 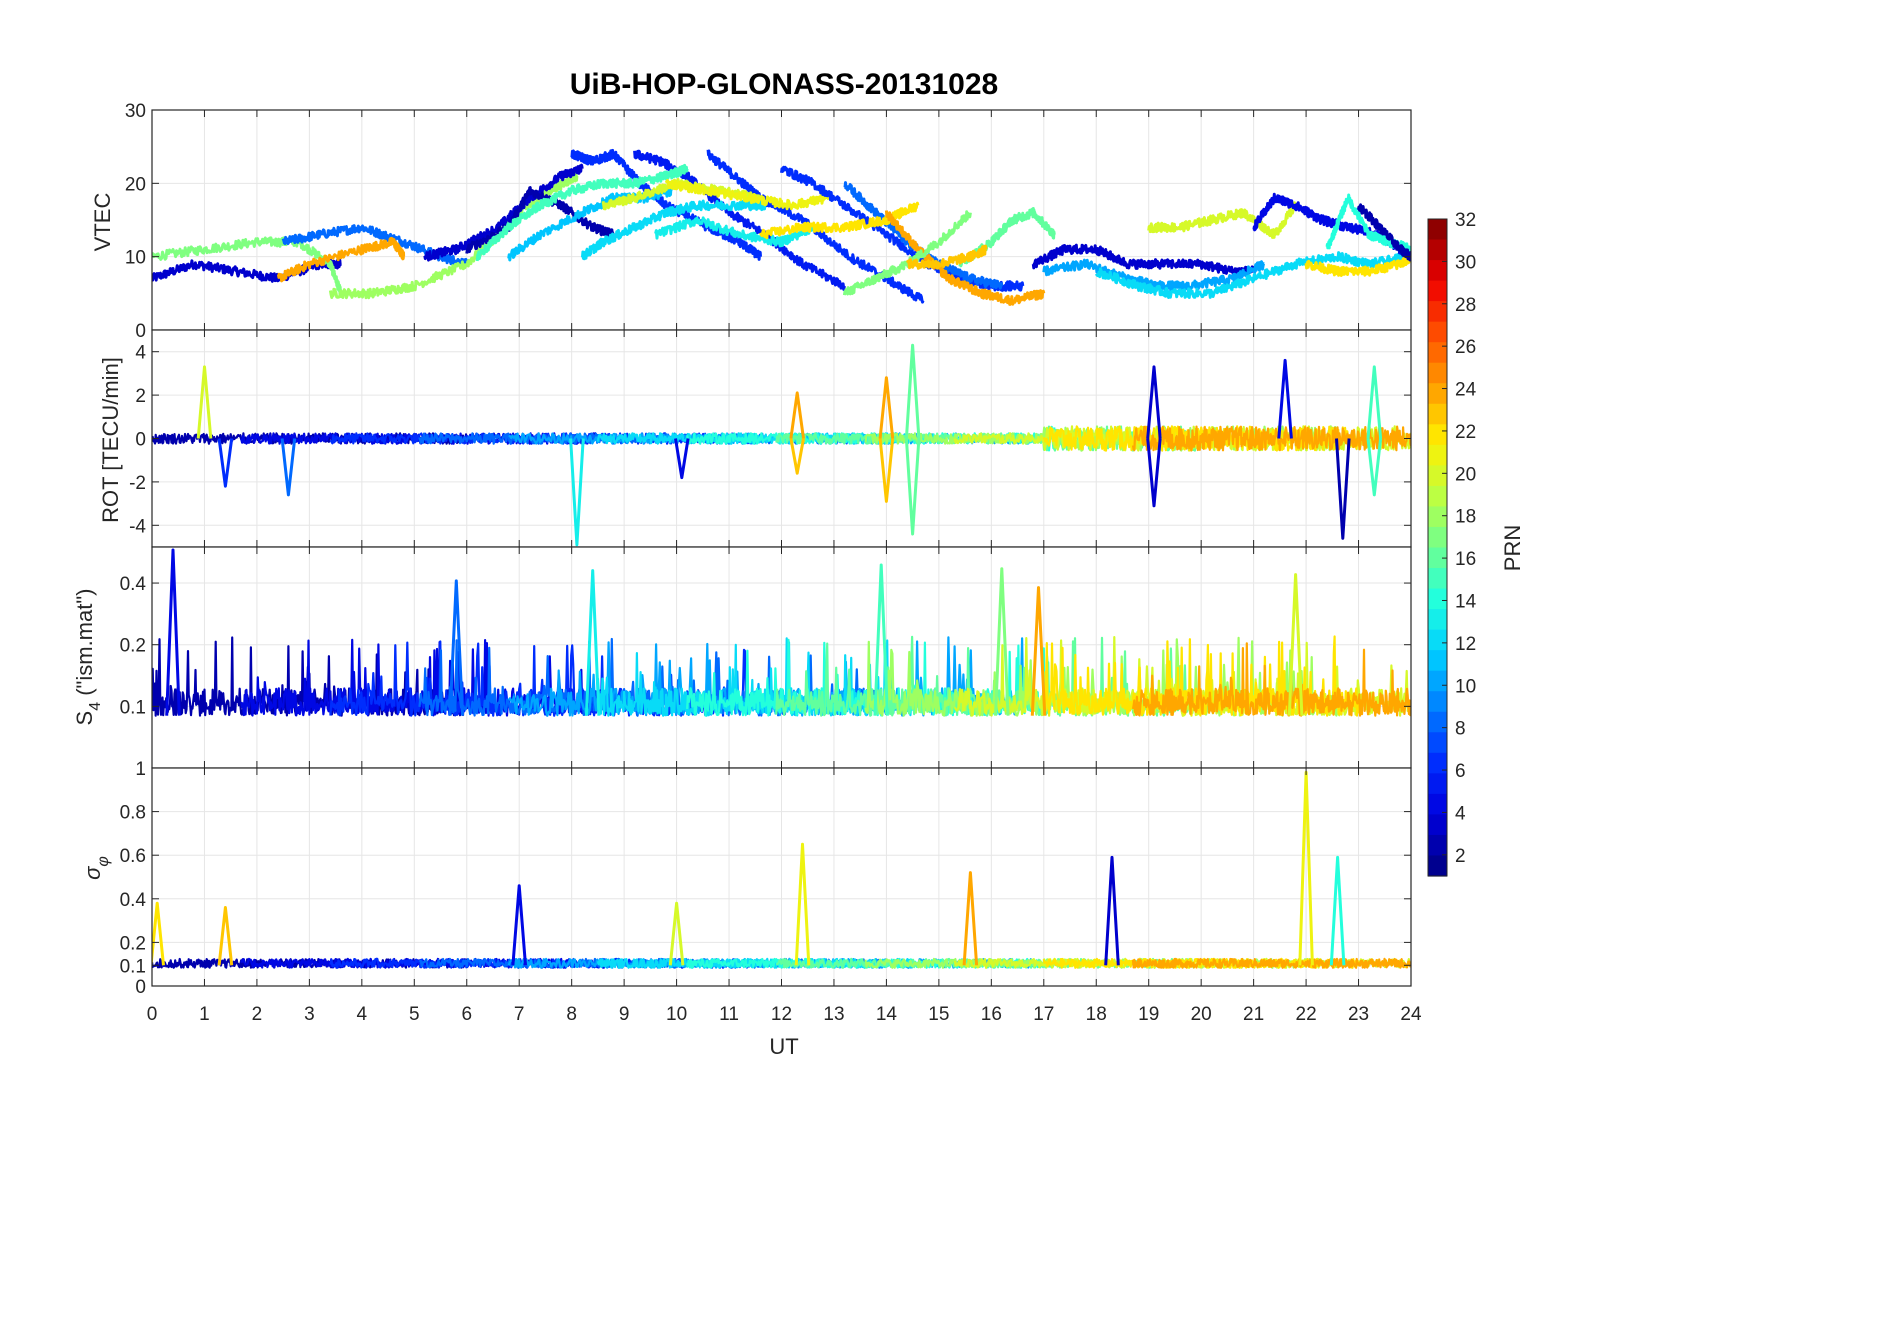 I want to click on x-tick-label: 16, so click(x=991, y=1014).